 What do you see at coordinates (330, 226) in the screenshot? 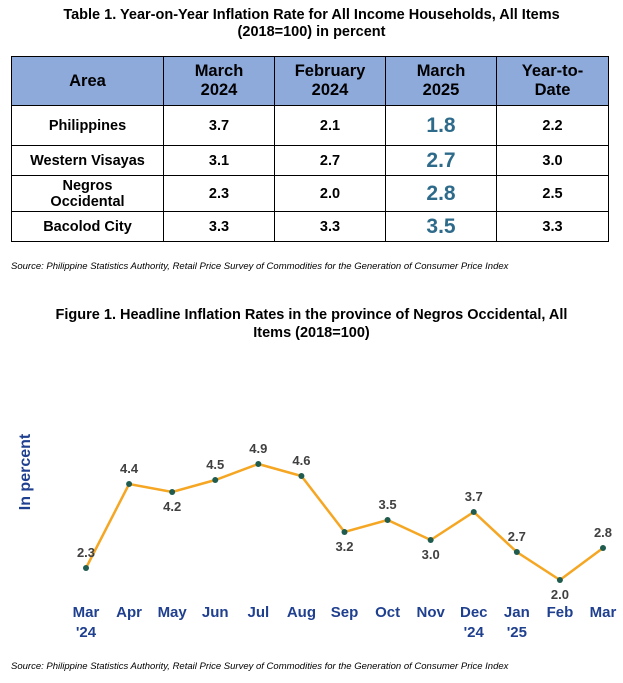
I see `feb2024-cell: 3.3` at bounding box center [330, 226].